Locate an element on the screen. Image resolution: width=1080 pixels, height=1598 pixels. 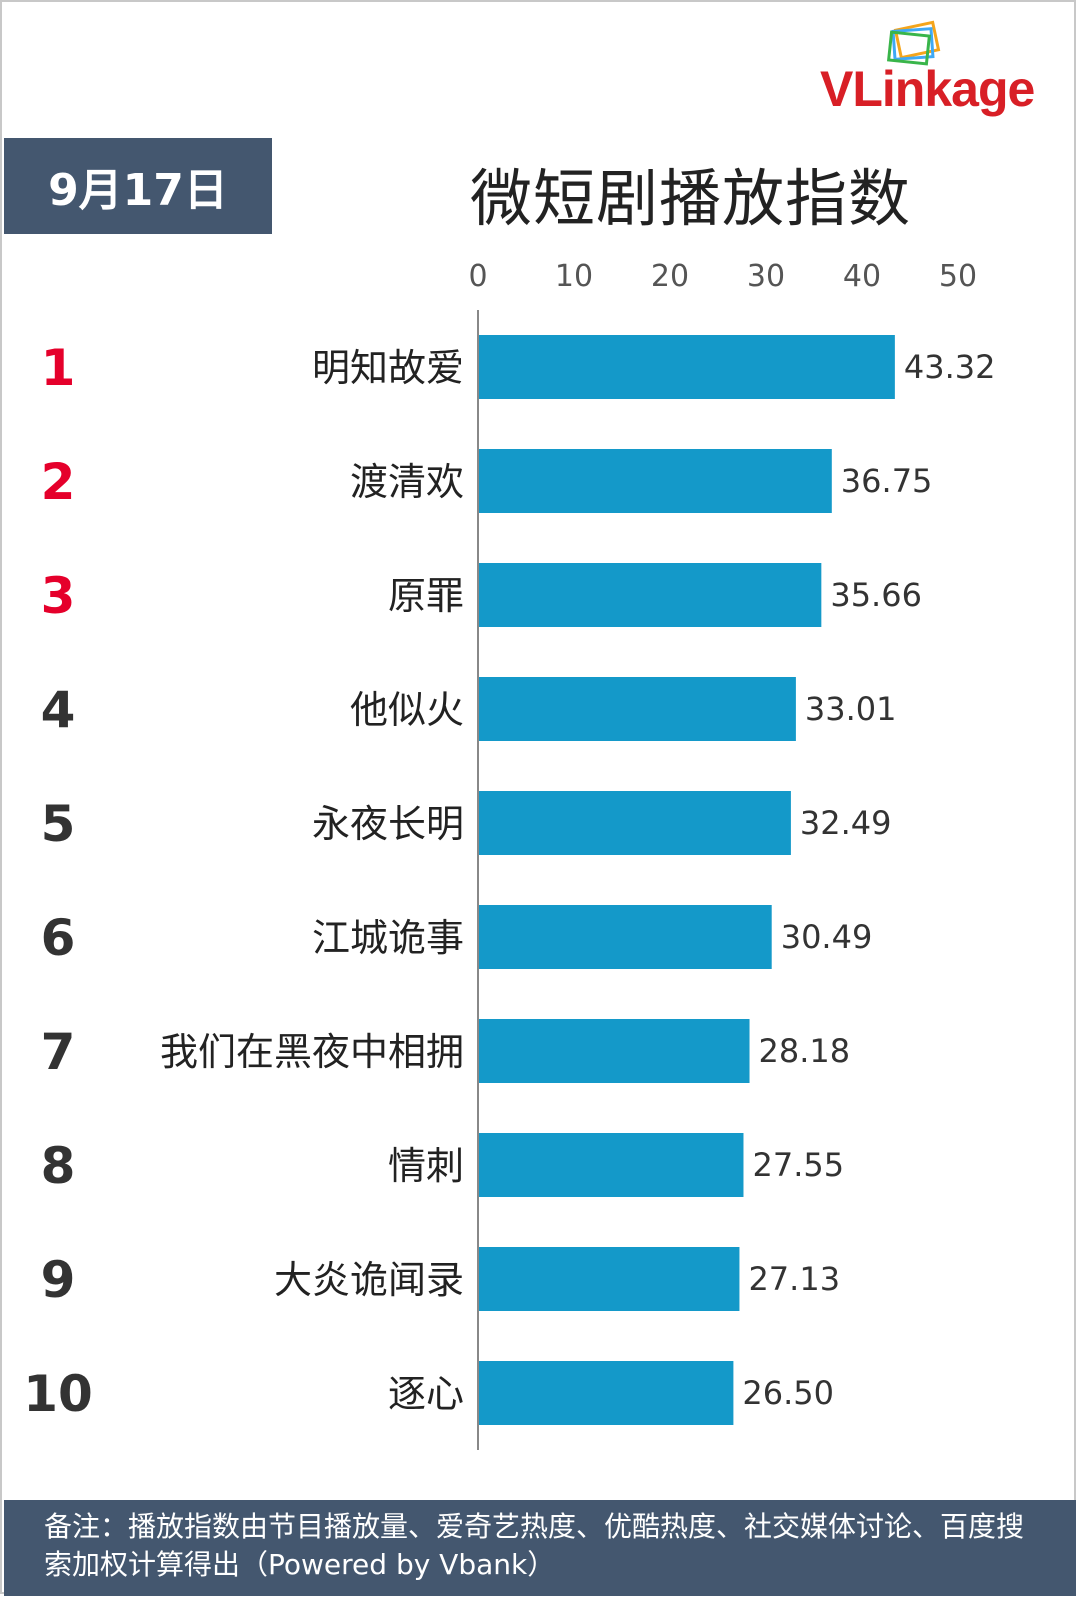
x-tick-label: 10 is located at coordinates (574, 276).